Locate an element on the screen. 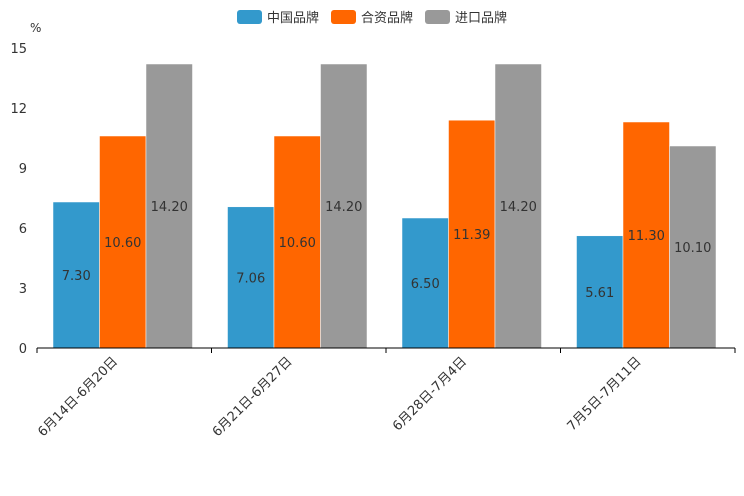 The width and height of the screenshot is (744, 496). chart-legend: 中国品牌 合资品牌 进口品牌 is located at coordinates (372, 16).